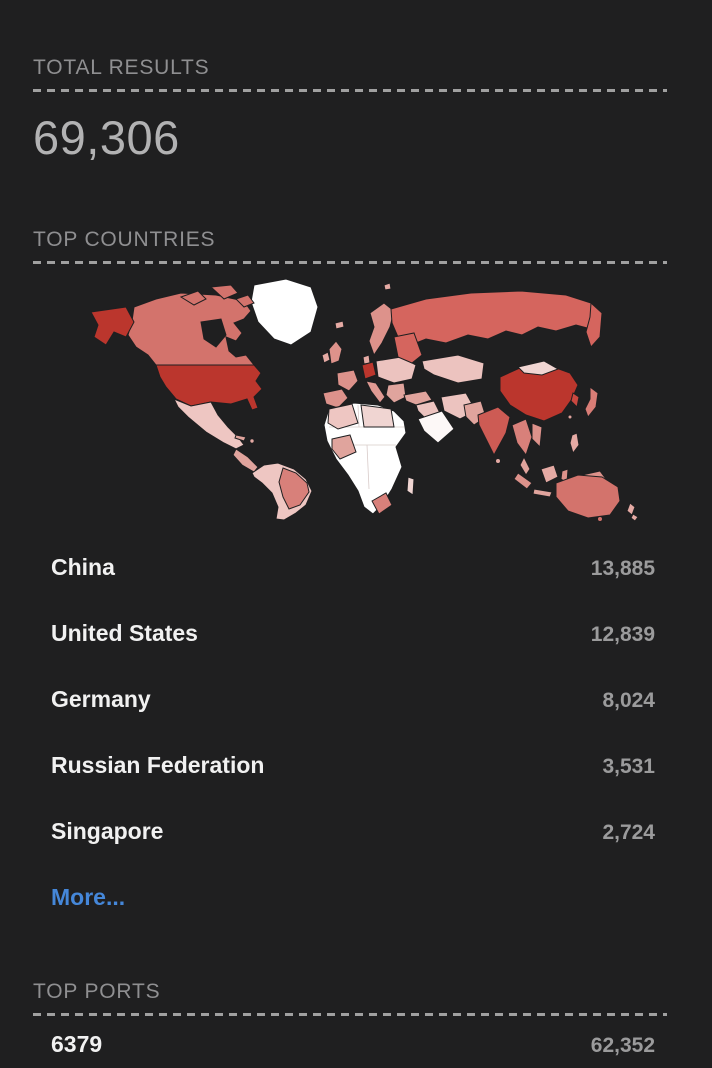  Describe the element at coordinates (350, 568) in the screenshot. I see `country-row-china: China 13,885` at that location.